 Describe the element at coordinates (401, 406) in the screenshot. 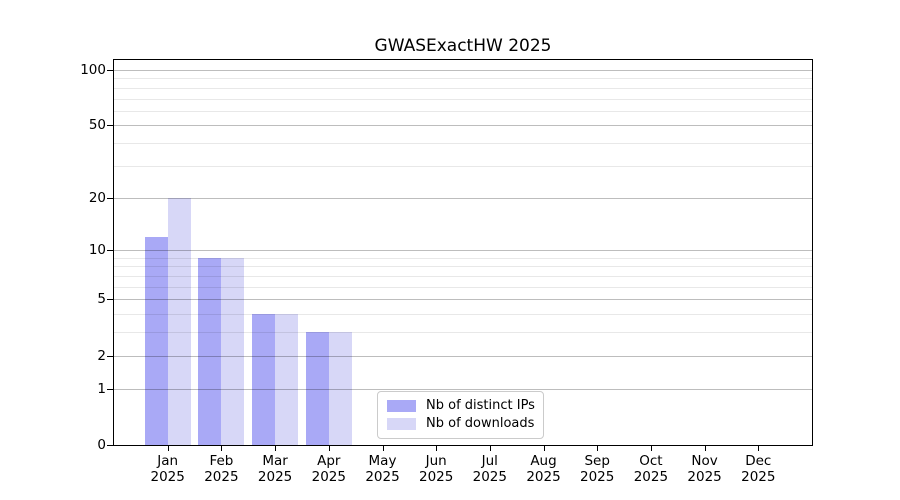

I see `legend-swatch-distinct-ips` at that location.